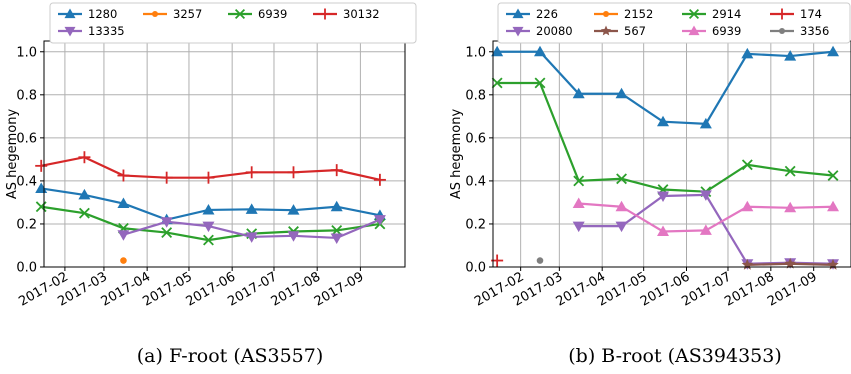 This screenshot has height=374, width=851. Describe the element at coordinates (532, 14) in the screenshot. I see `legend-entry: 226` at that location.